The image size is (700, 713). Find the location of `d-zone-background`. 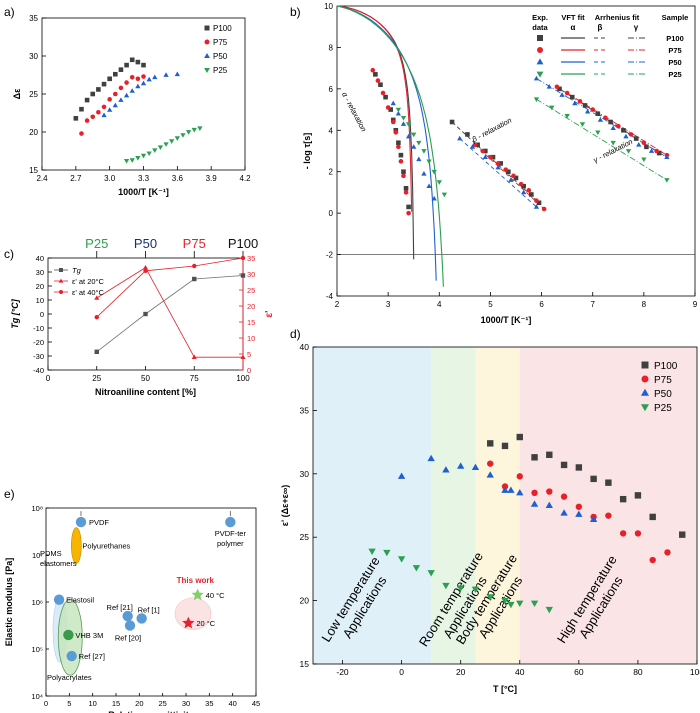

d-zone-background is located at coordinates (453, 505).